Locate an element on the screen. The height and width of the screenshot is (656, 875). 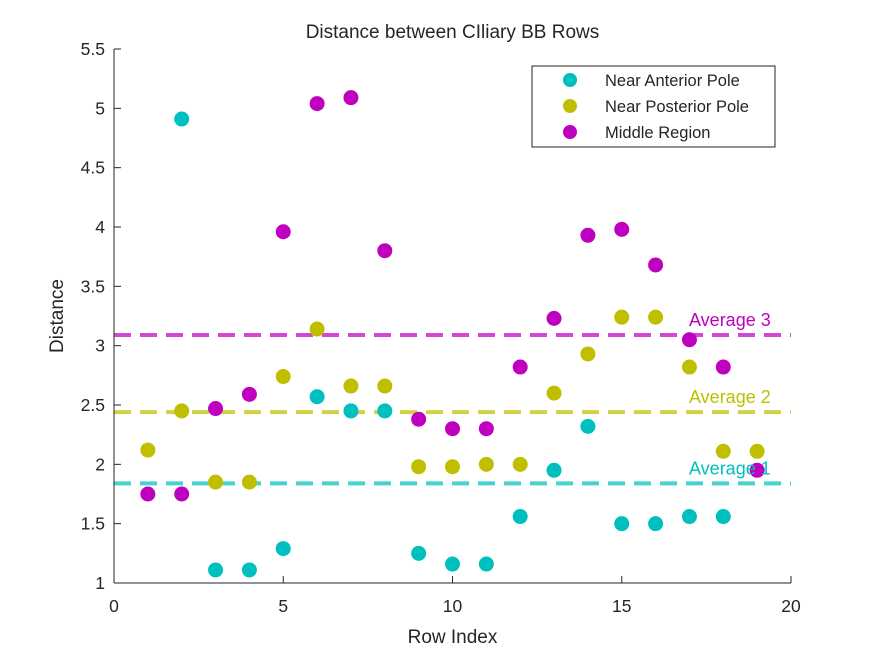
y-tick-label: 4 is located at coordinates (100, 227).